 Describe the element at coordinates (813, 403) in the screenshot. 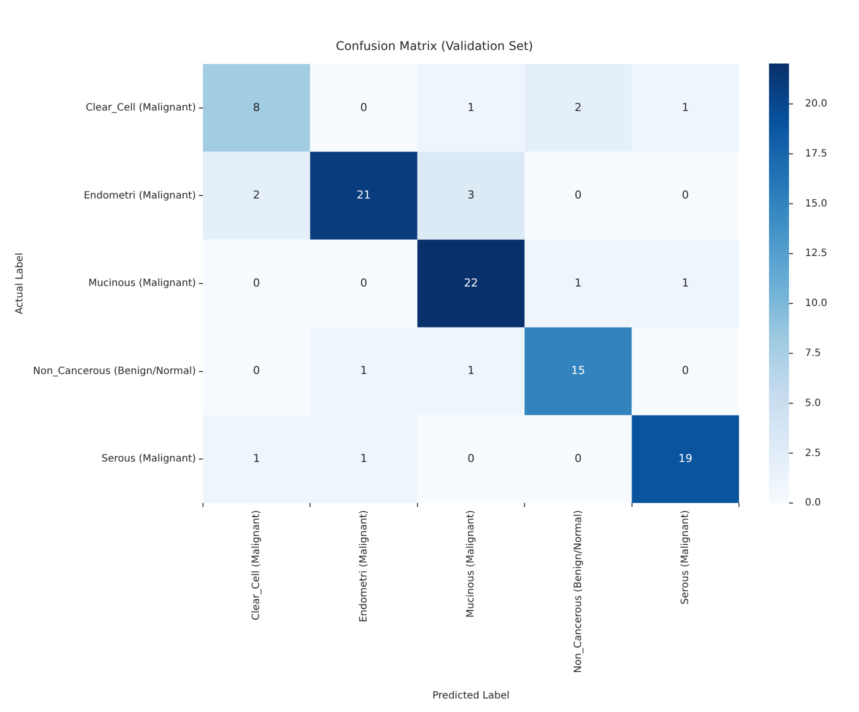

I see `color-bar-label: 5.0` at that location.